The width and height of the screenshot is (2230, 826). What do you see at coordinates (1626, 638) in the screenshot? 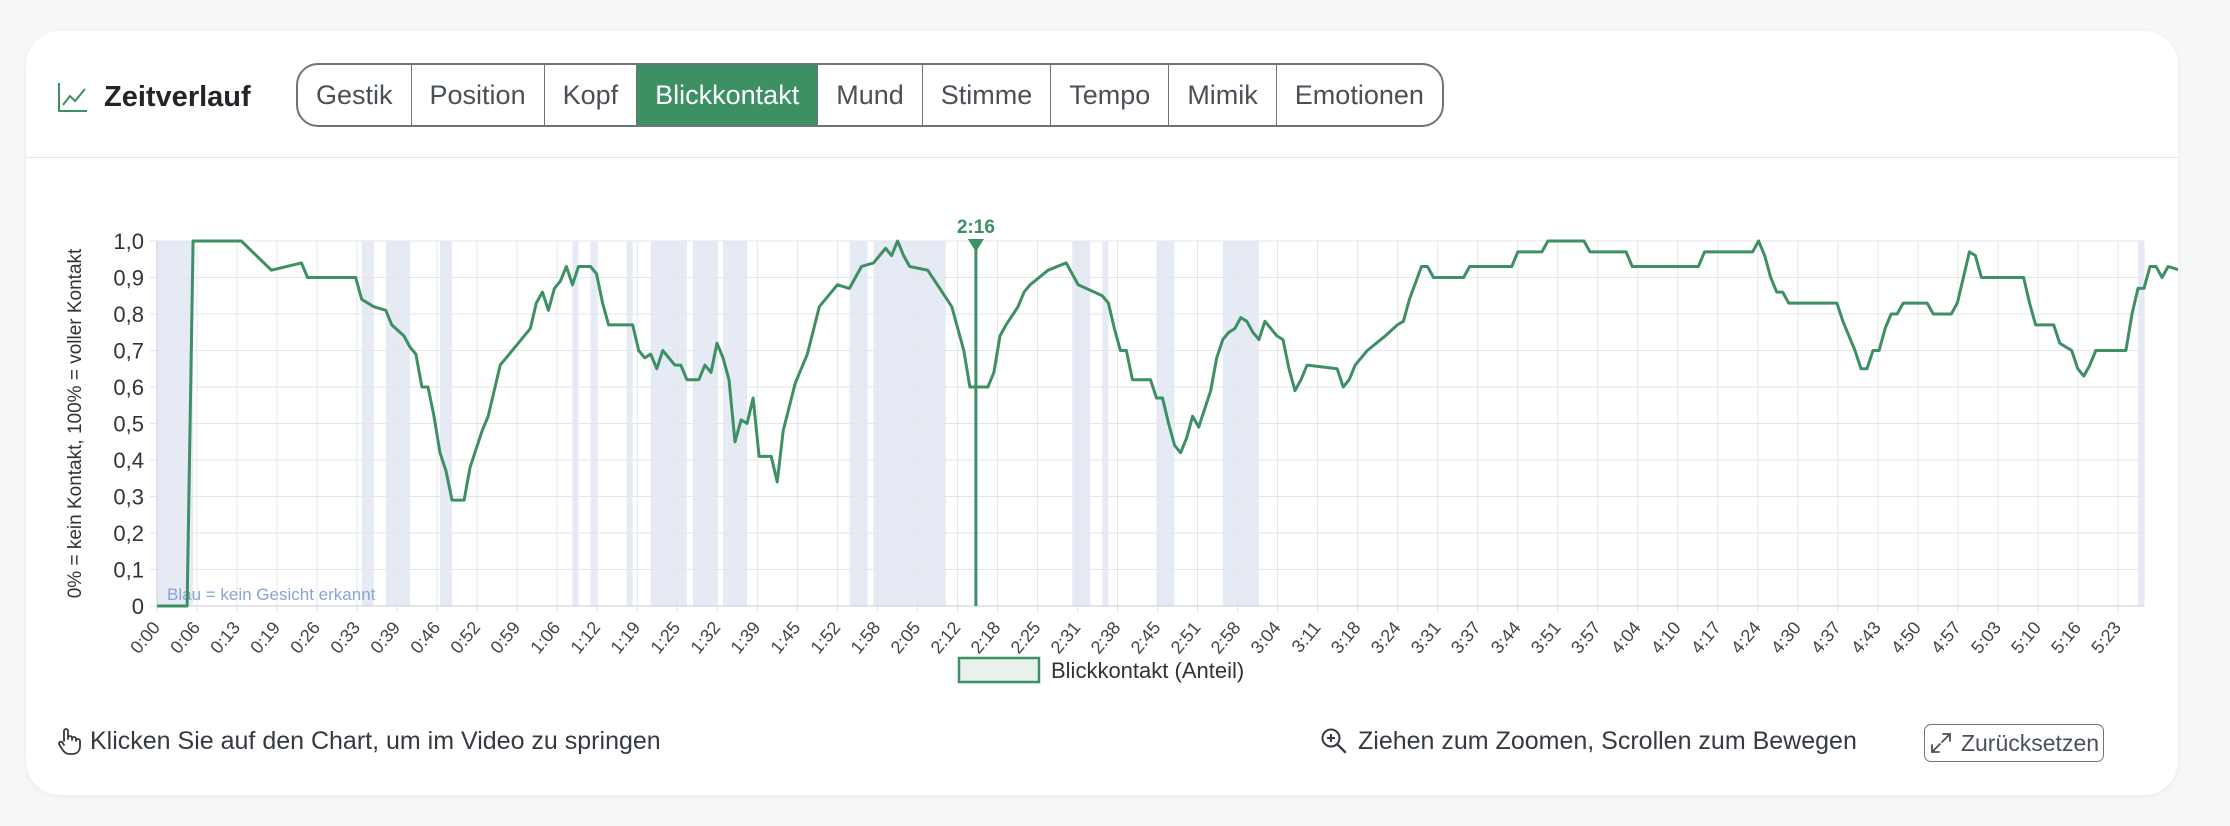
I see `x-tick-label: 4:04` at bounding box center [1626, 638].